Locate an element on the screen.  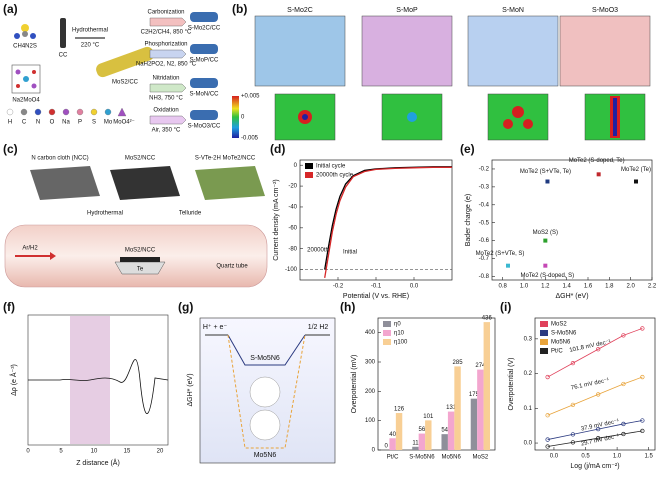
value-label: 175 is located at coordinates (474, 395).